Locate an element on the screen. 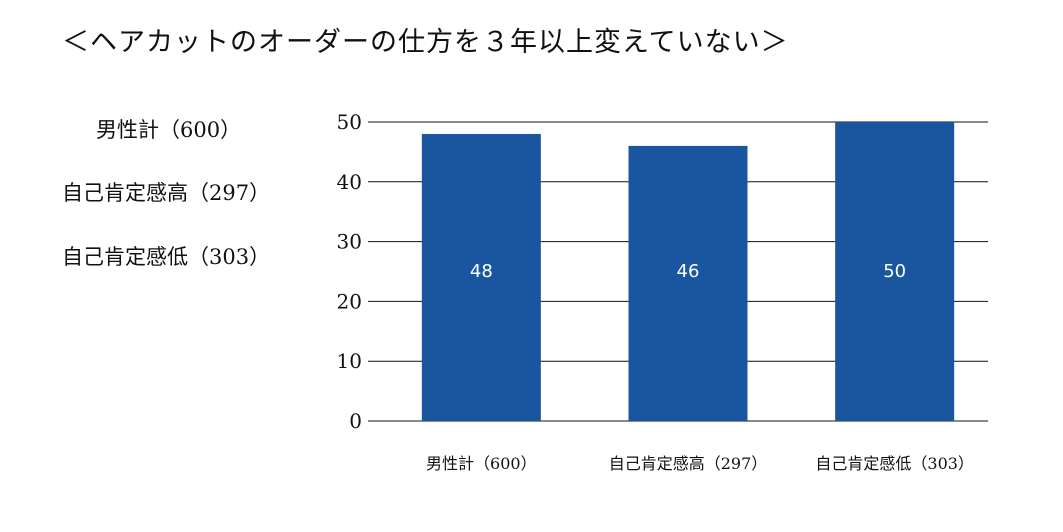 This screenshot has width=1063, height=532. bar-value-label-1: 46 is located at coordinates (688, 271).